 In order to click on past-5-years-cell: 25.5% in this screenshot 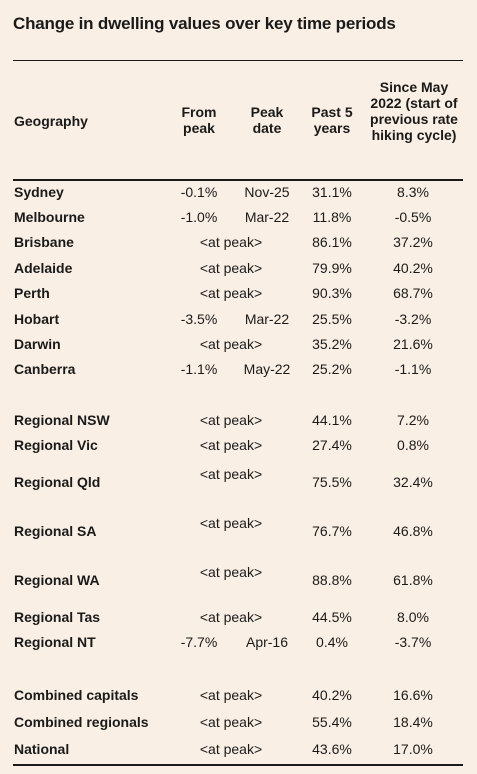, I will do `click(332, 319)`.